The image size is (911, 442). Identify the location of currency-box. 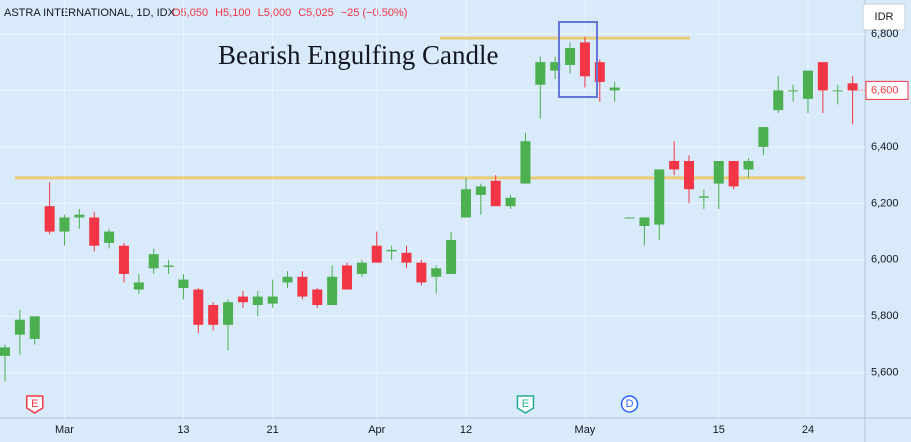
(884, 17).